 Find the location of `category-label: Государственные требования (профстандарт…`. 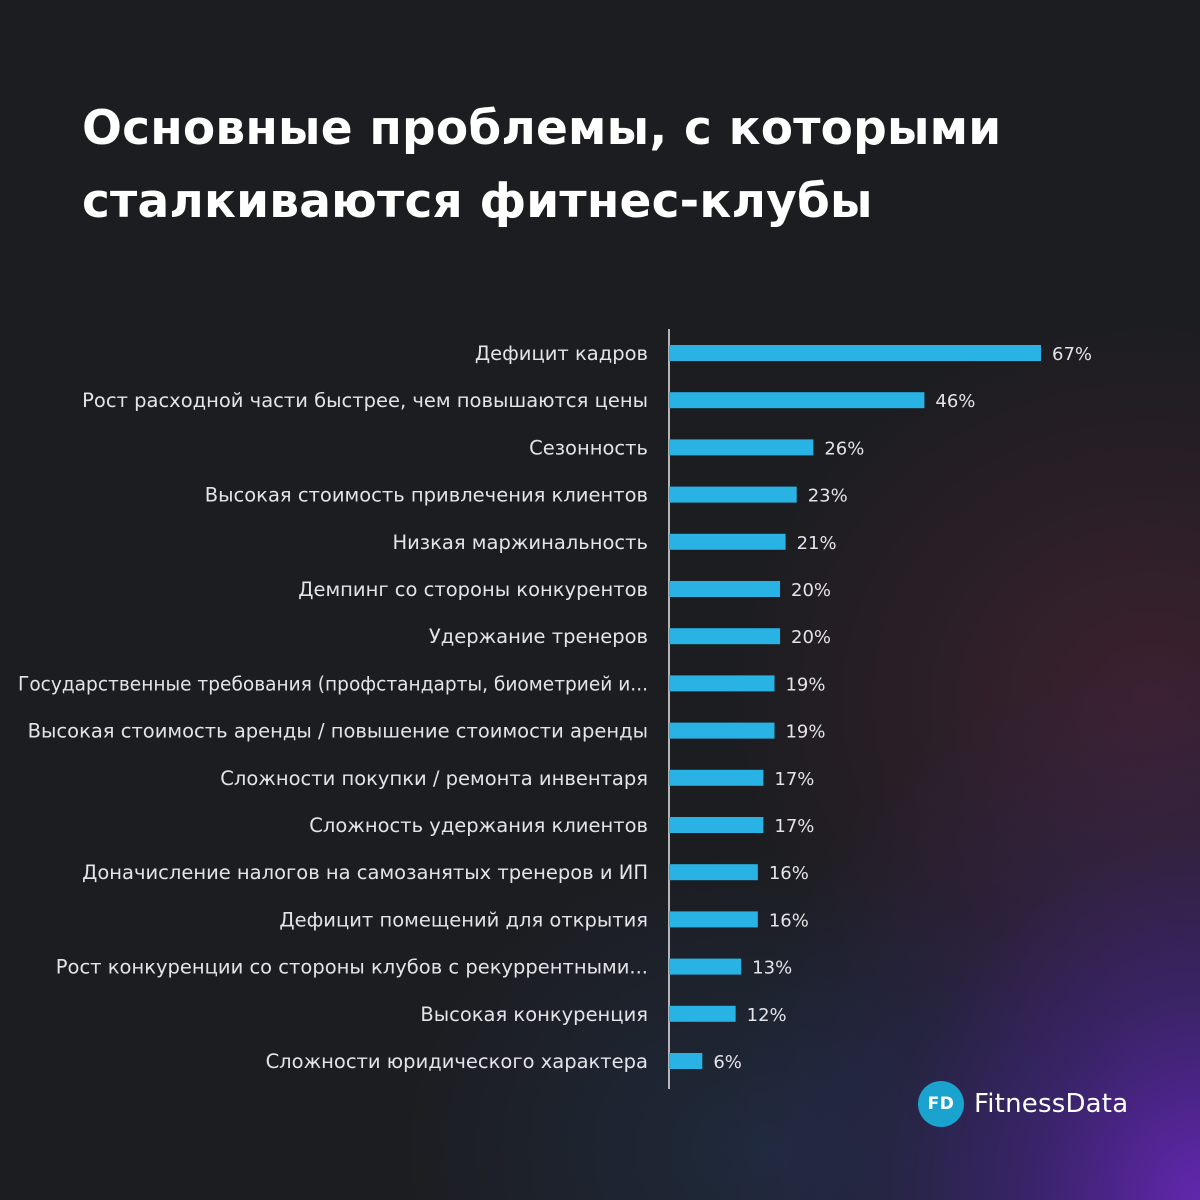

category-label: Государственные требования (профстандарт… is located at coordinates (333, 683).